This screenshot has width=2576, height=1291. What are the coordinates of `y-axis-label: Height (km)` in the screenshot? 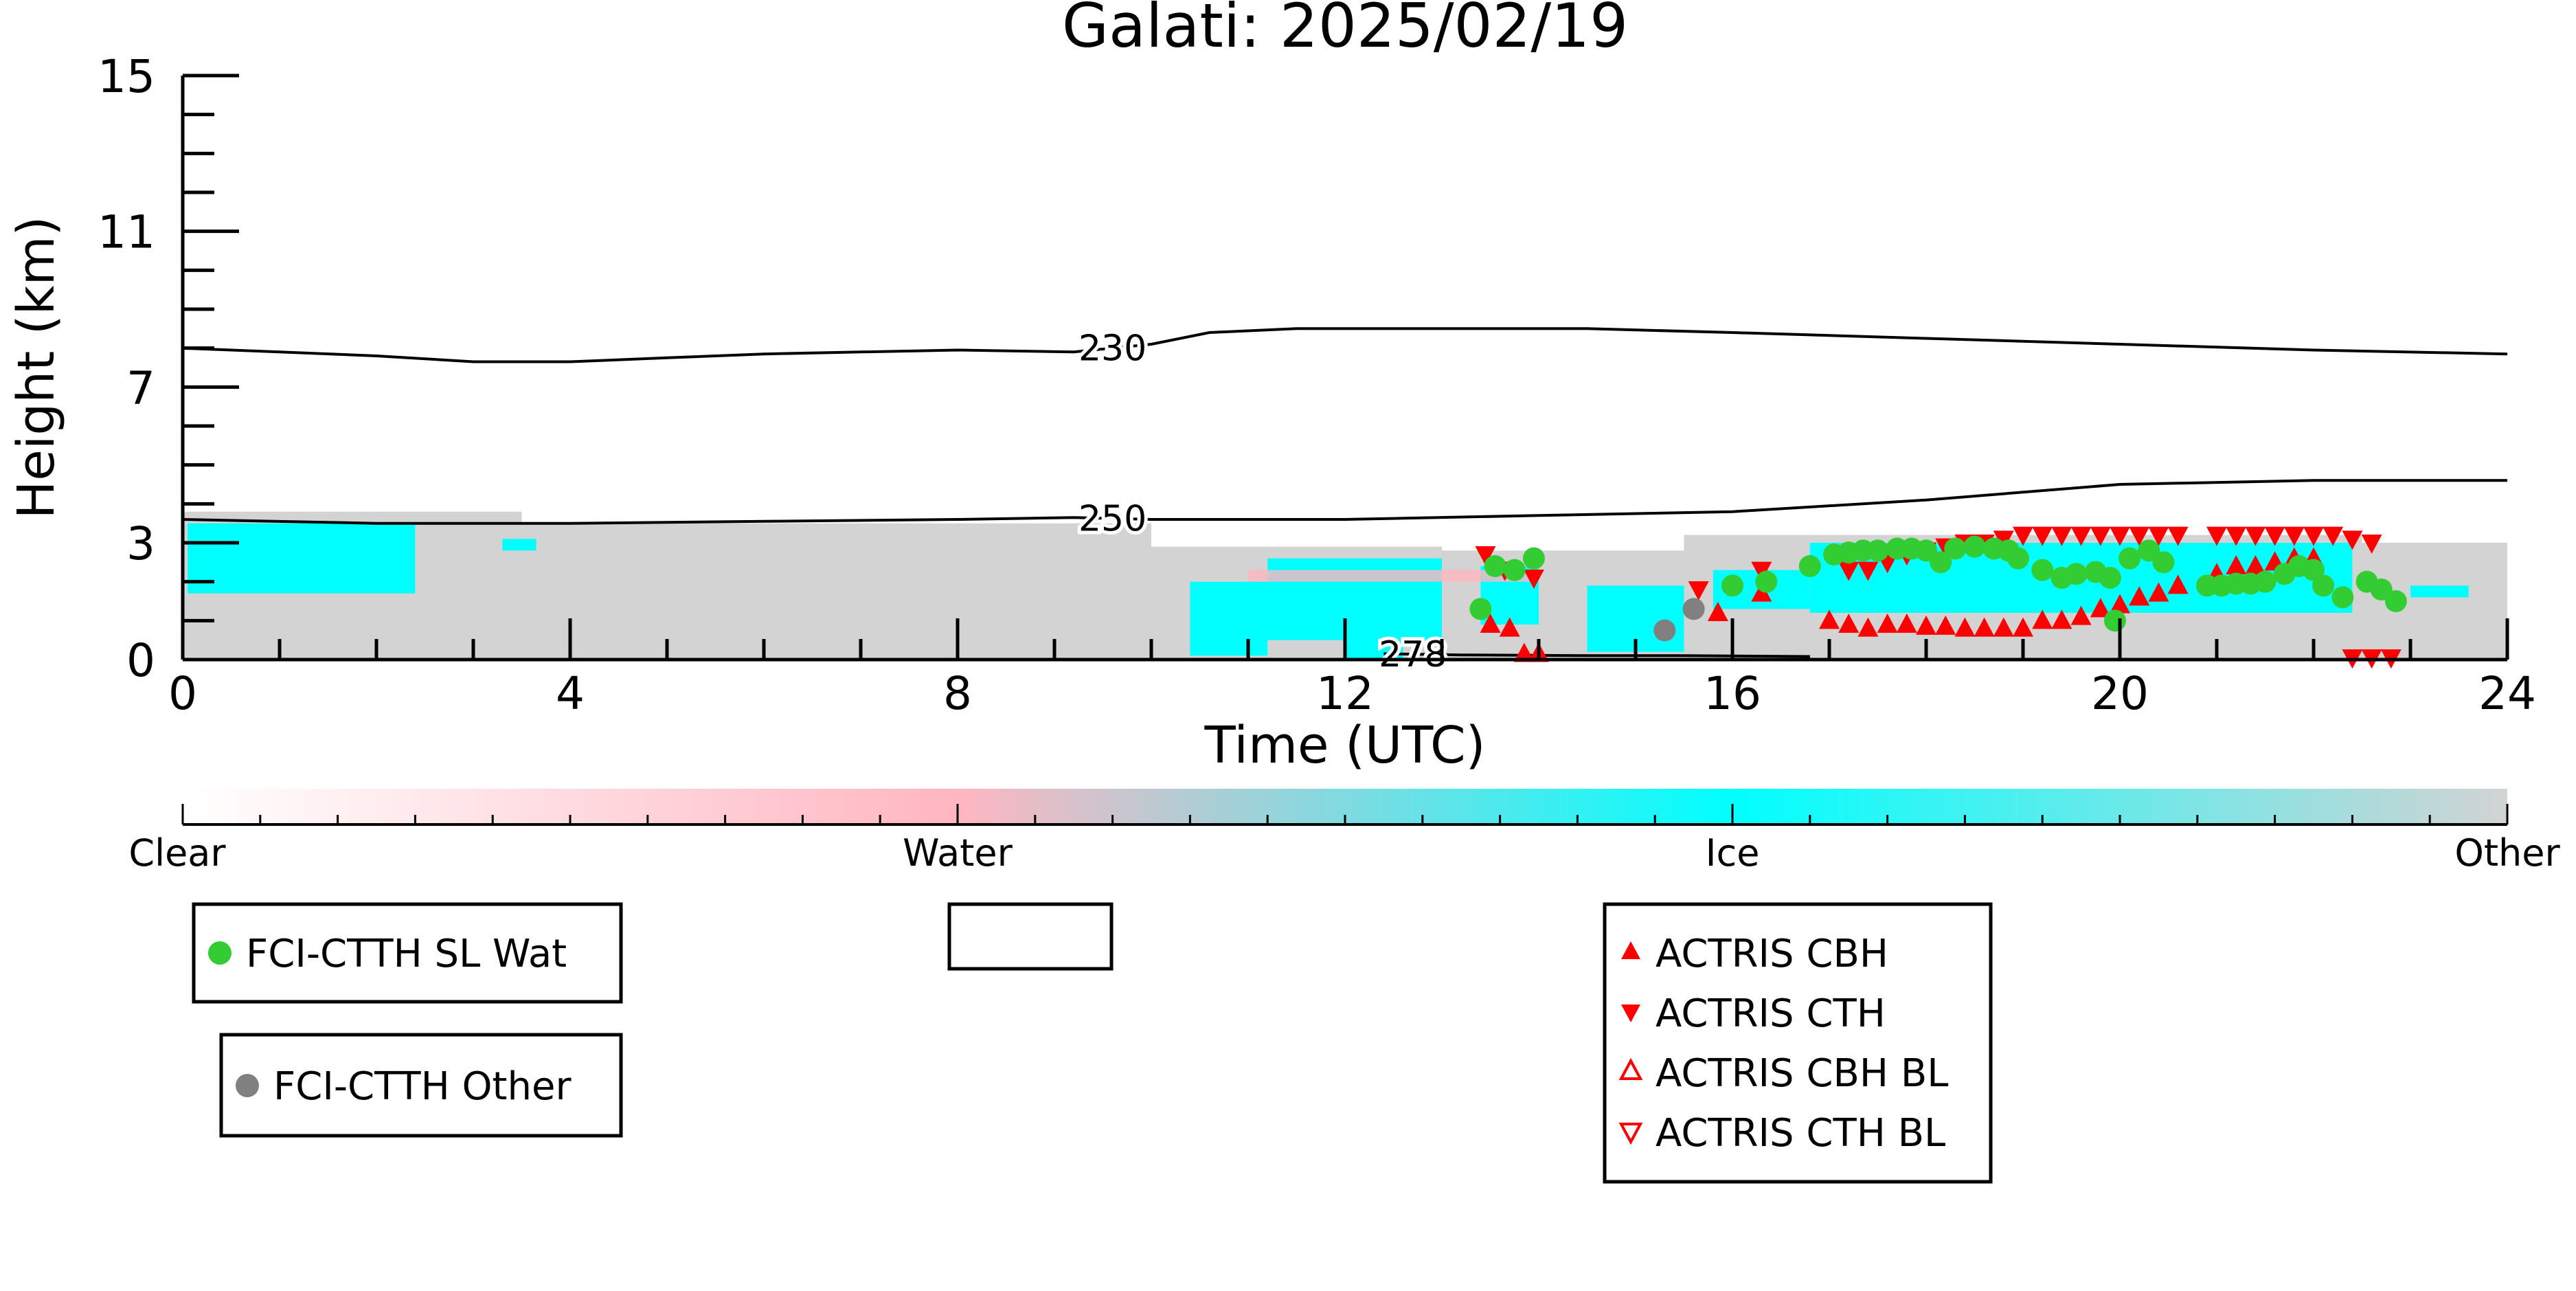 It's located at (36, 367).